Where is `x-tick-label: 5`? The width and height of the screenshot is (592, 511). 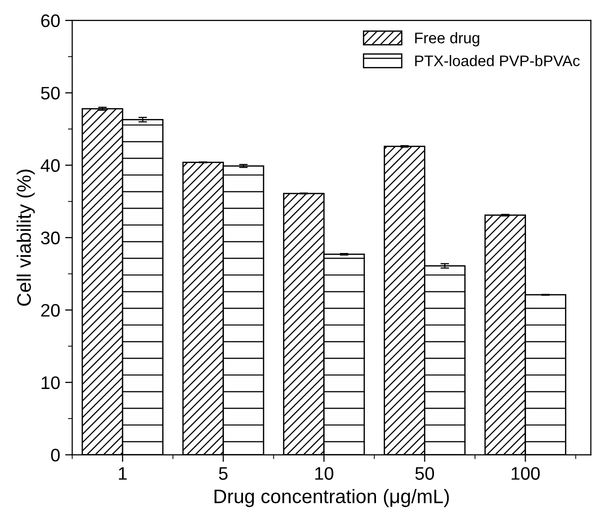
x-tick-label: 5 is located at coordinates (223, 473).